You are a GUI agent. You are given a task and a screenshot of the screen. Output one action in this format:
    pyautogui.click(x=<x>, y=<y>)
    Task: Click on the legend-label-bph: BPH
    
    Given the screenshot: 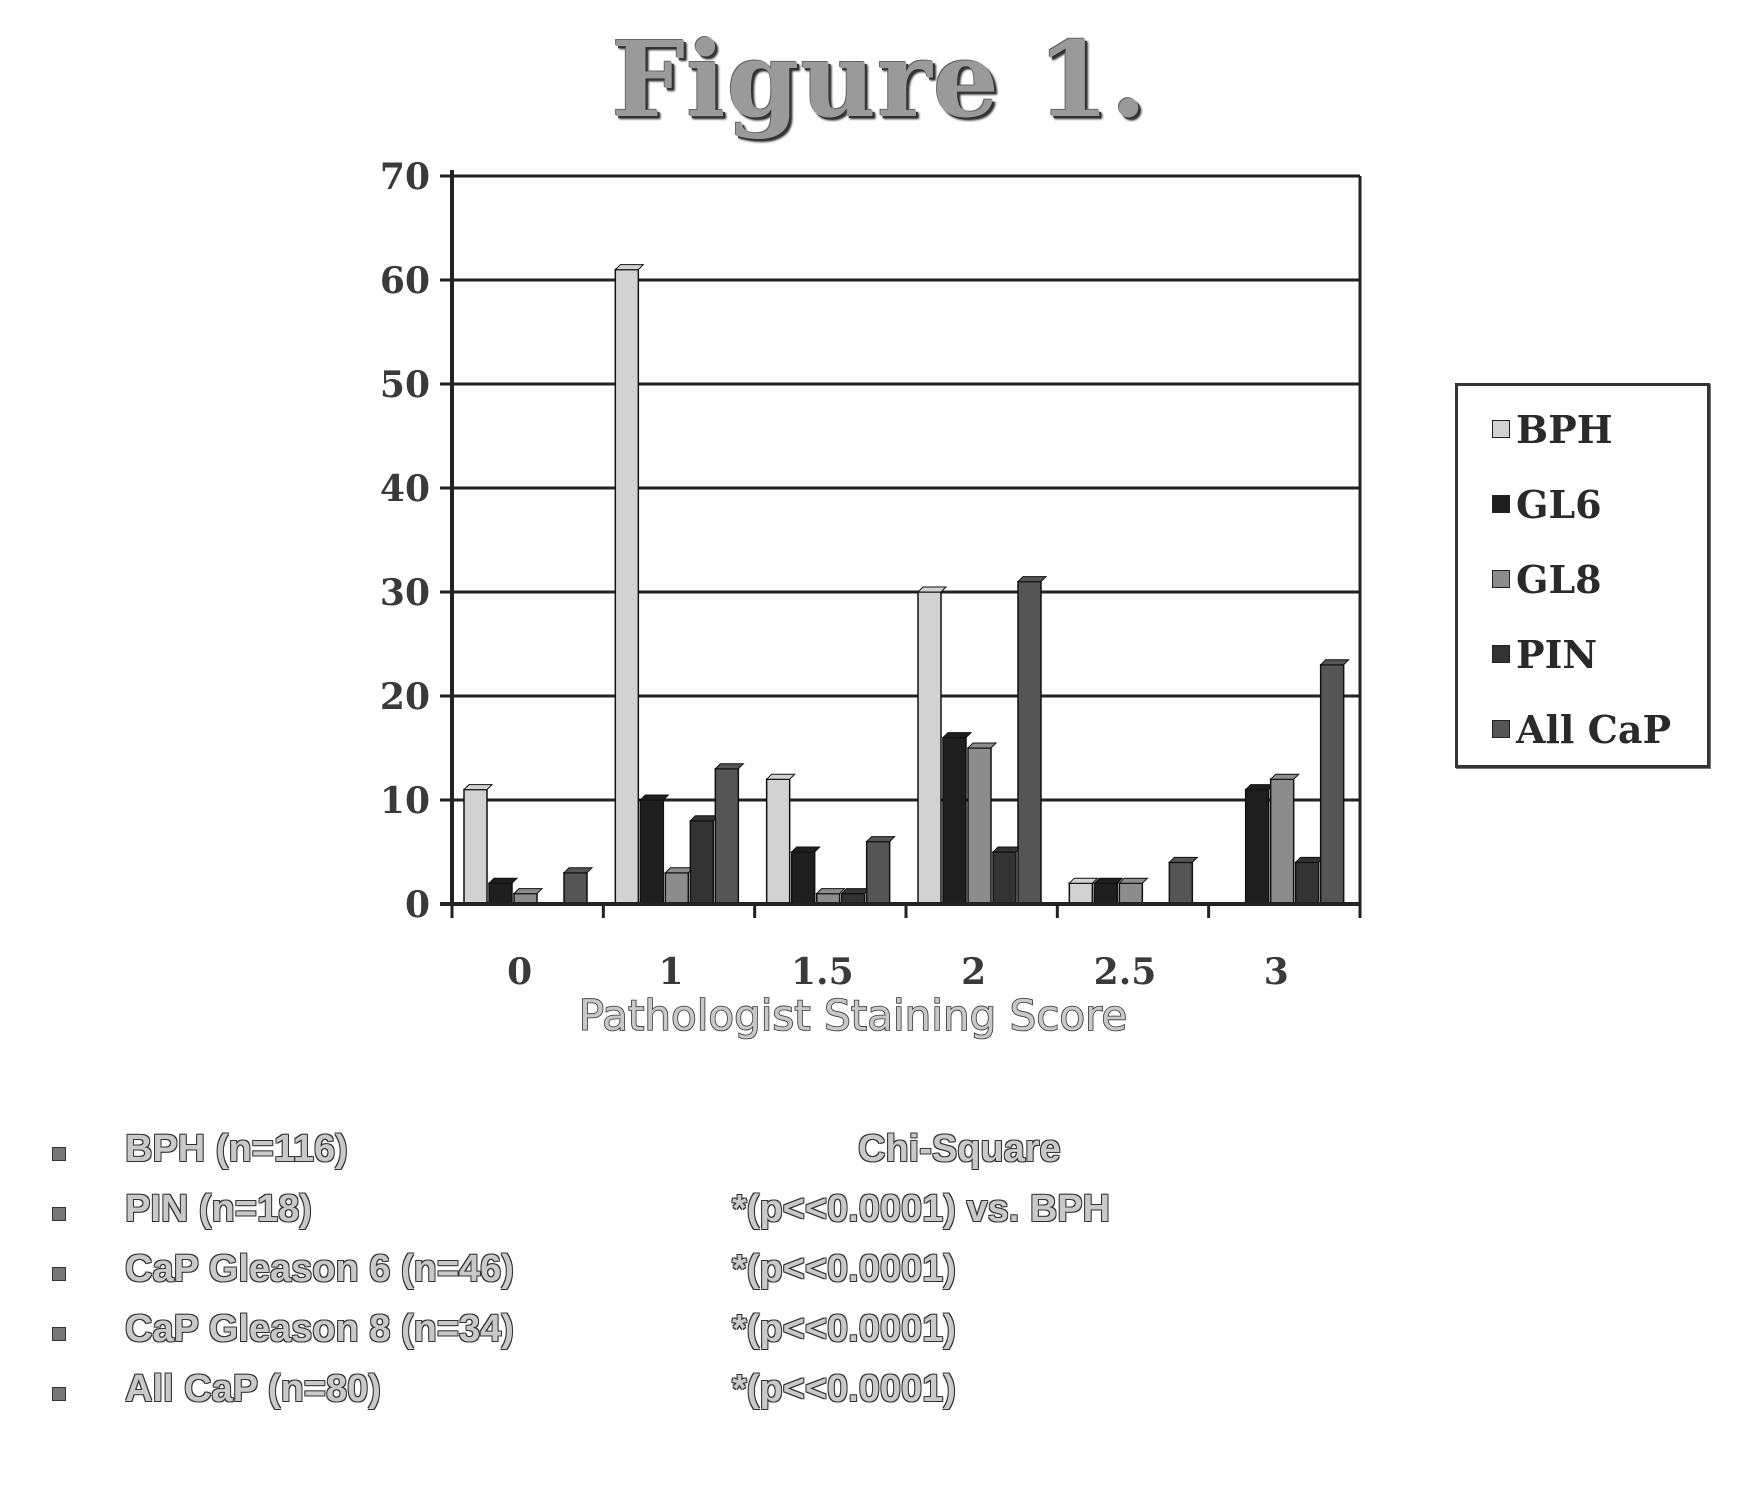 What is the action you would take?
    pyautogui.click(x=1564, y=429)
    